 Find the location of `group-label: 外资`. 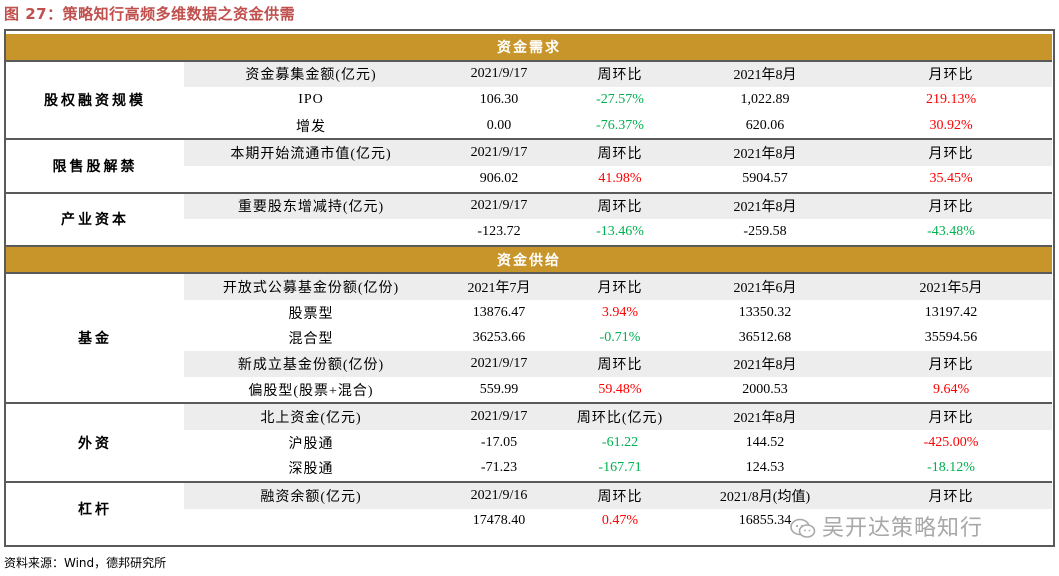

group-label: 外资 is located at coordinates (95, 442).